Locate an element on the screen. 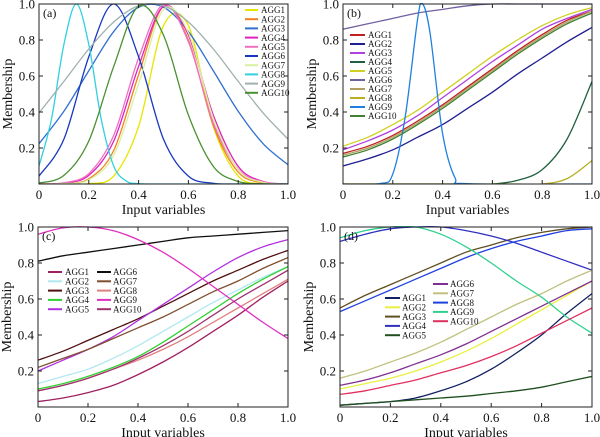  series-line-agg5 is located at coordinates (467, 76).